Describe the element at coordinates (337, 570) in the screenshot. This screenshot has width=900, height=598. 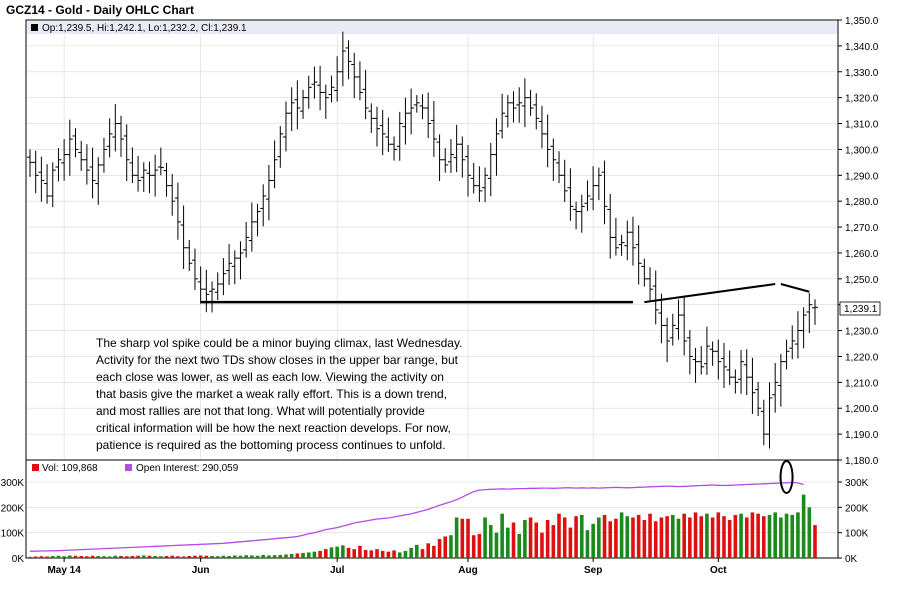
I see `x-tick-label: Jul` at that location.